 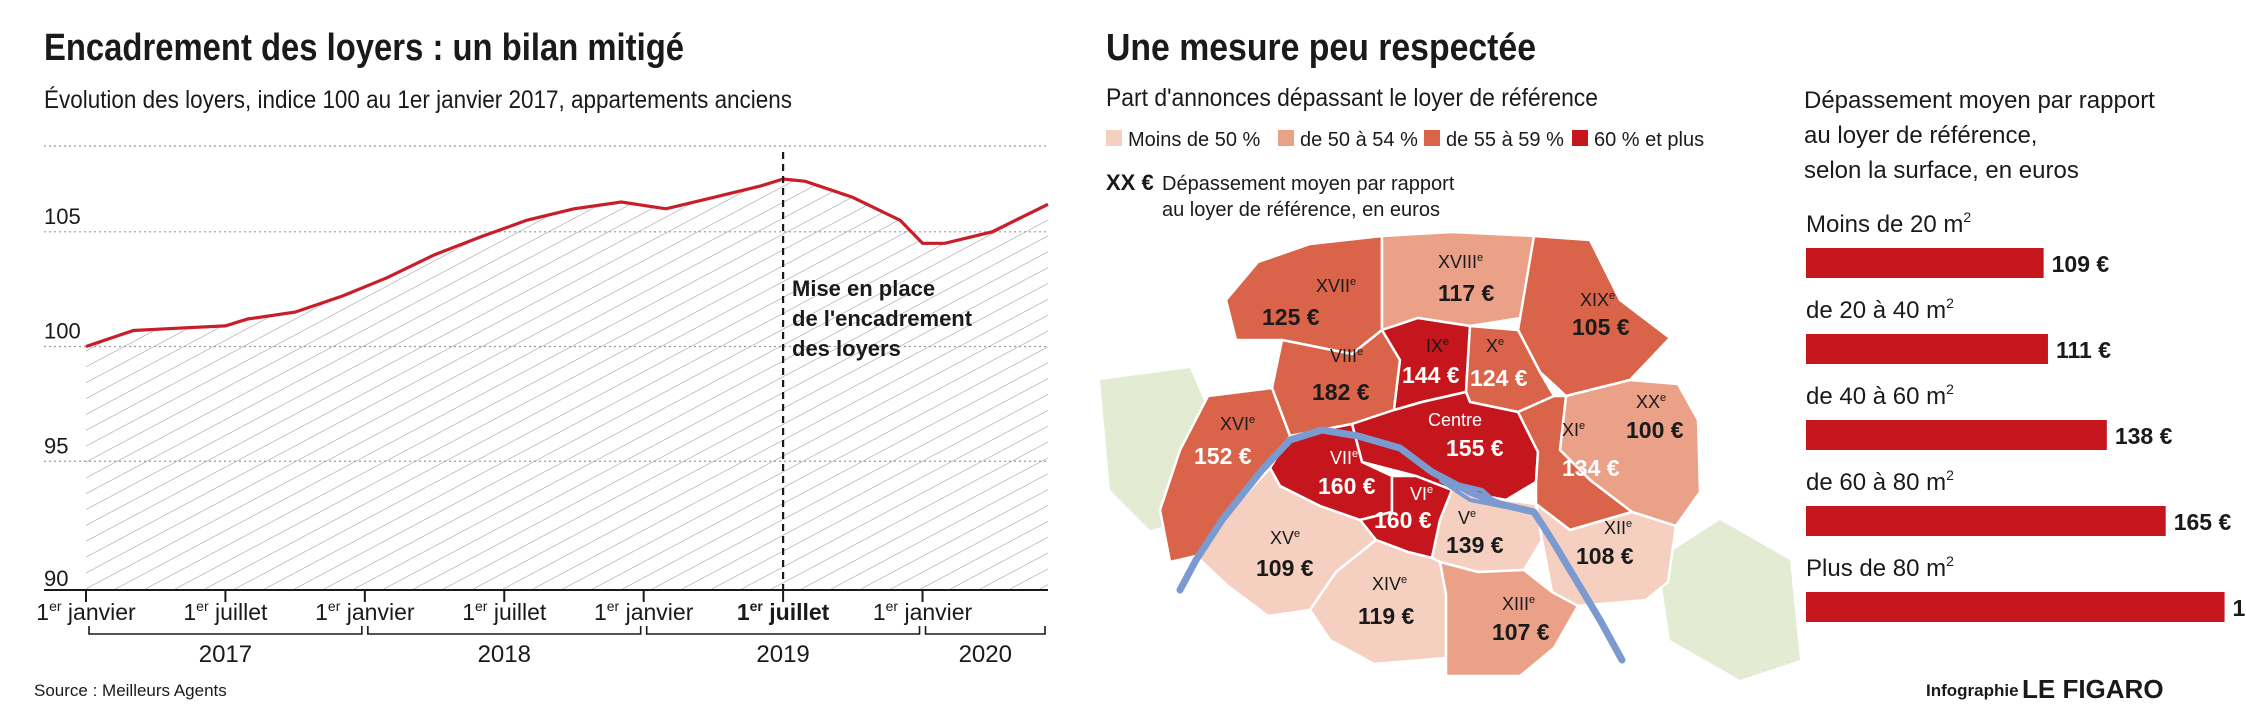 I want to click on annotation-line-2: de l'encadrement, so click(x=882, y=318).